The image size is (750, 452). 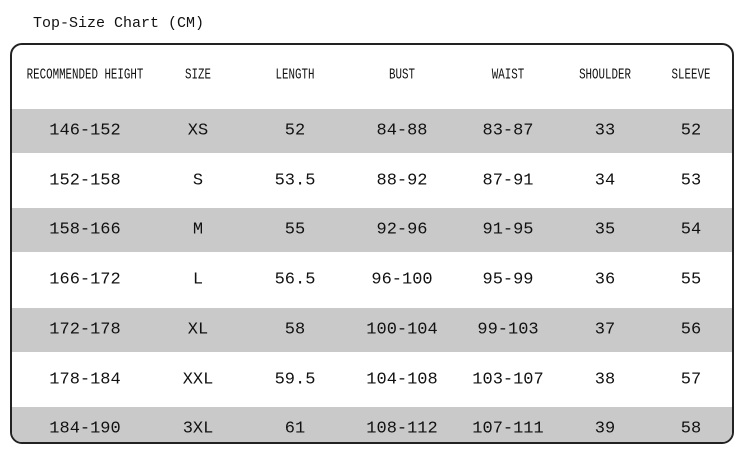 What do you see at coordinates (295, 280) in the screenshot?
I see `table-cell: 56.5` at bounding box center [295, 280].